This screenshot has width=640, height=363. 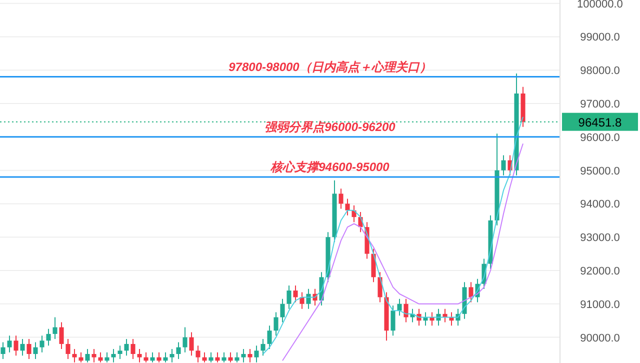 I want to click on y-tick-label: 94000.0, so click(x=600, y=204).